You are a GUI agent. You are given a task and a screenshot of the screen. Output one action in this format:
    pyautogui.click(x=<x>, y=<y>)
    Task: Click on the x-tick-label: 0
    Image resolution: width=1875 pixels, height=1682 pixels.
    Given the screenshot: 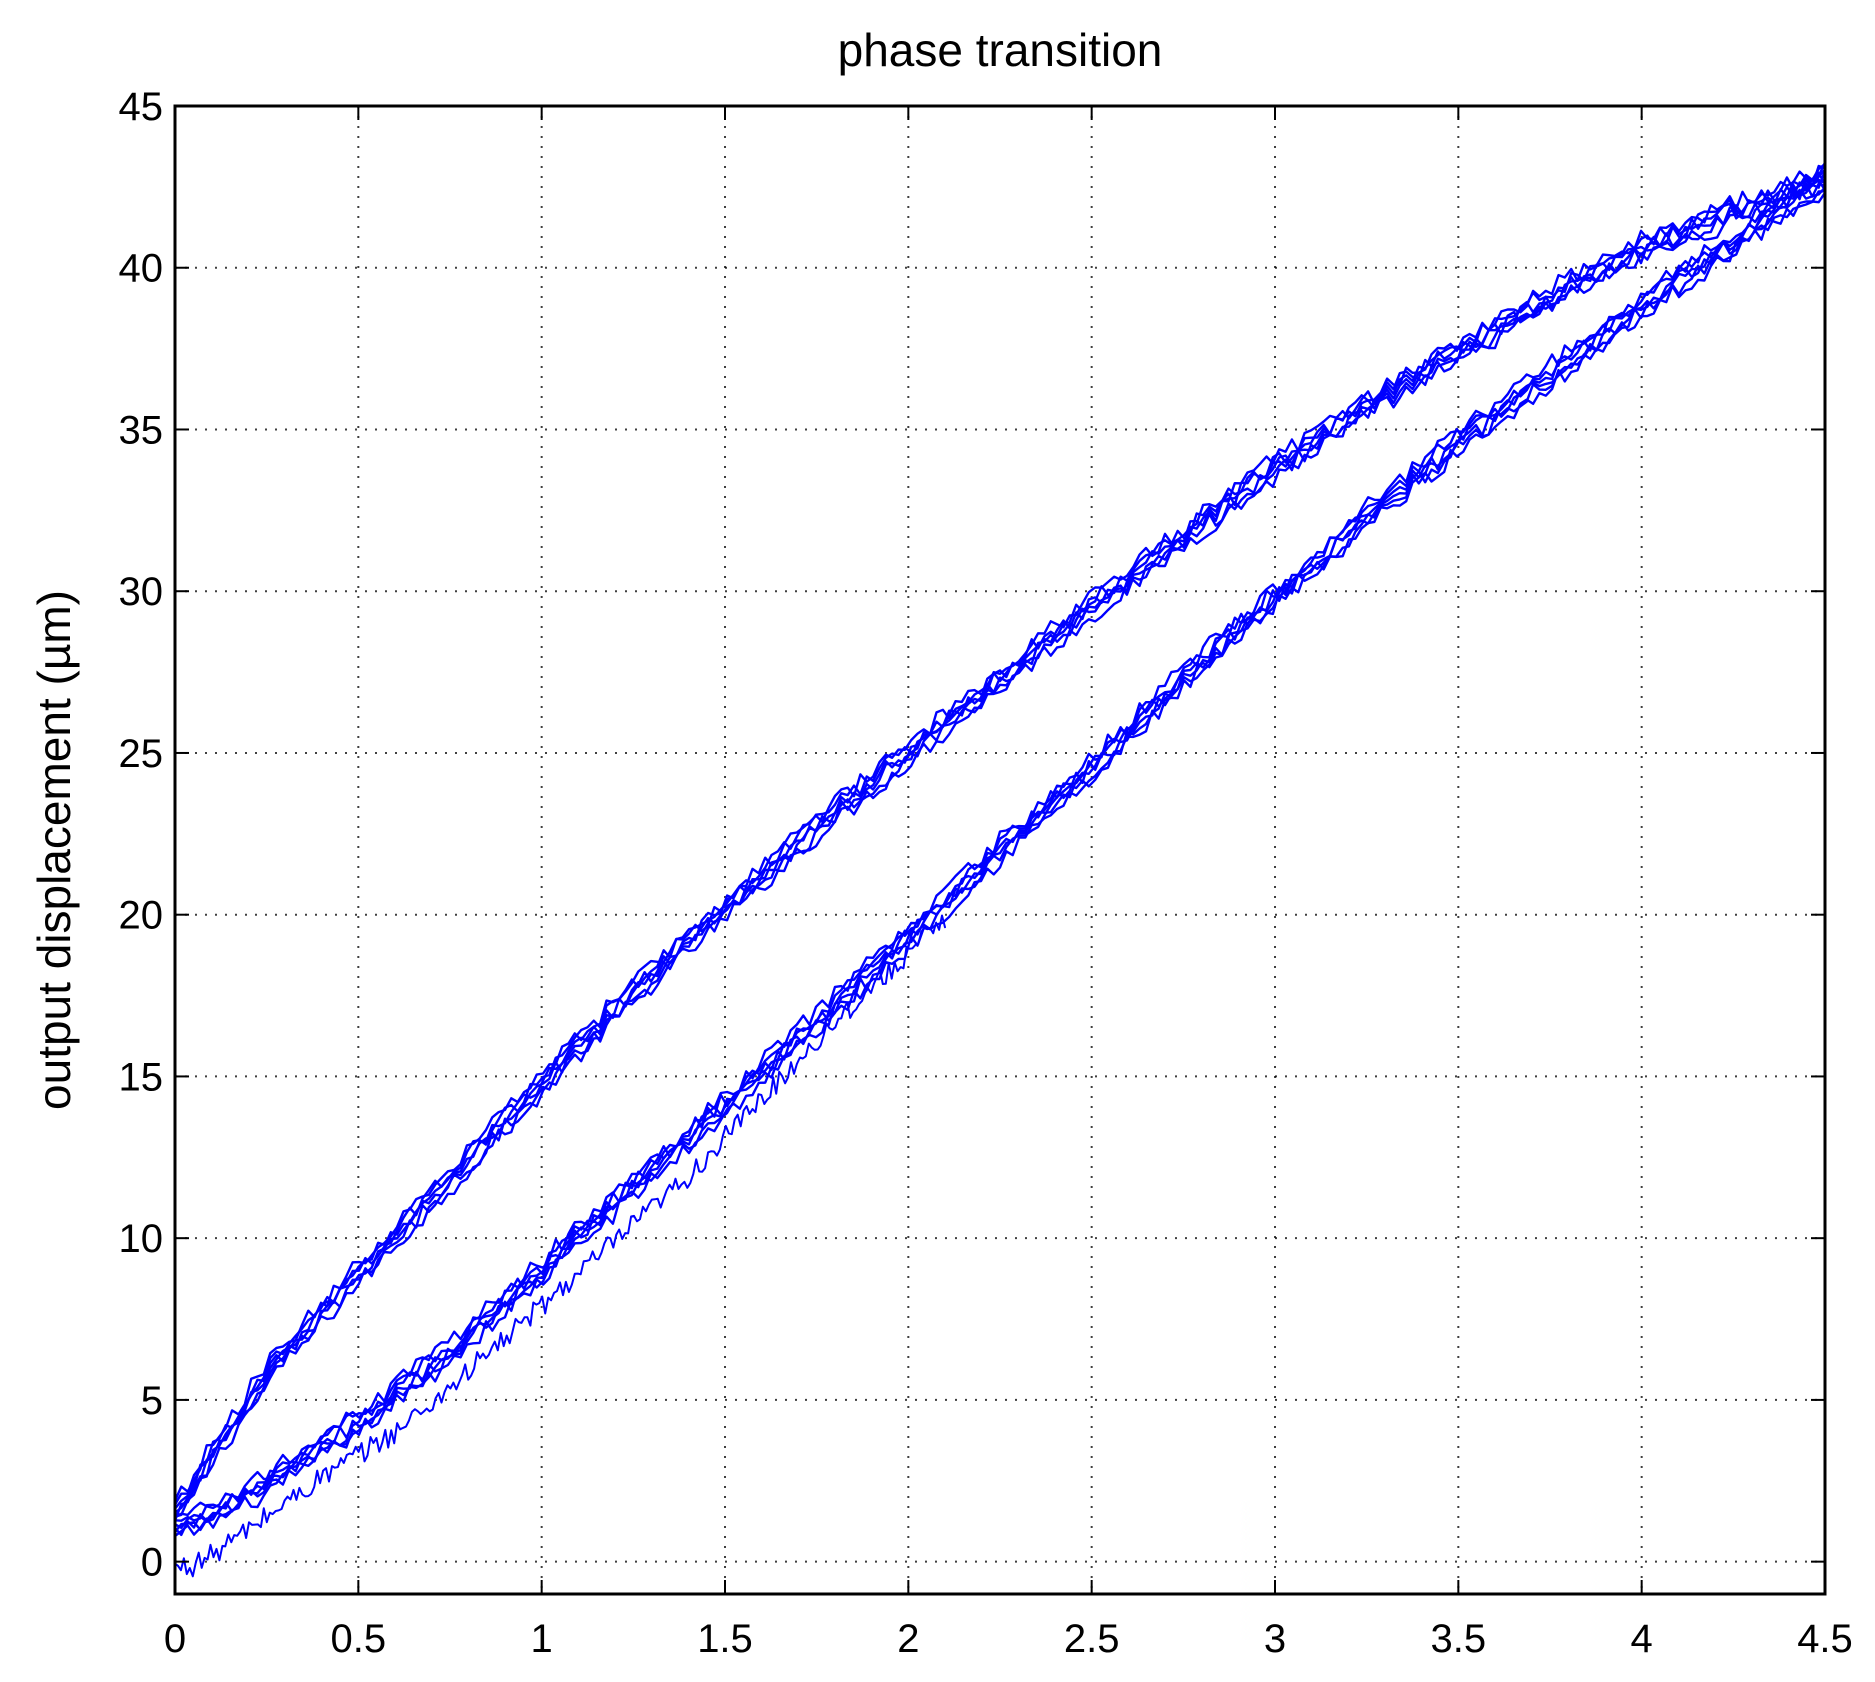 What is the action you would take?
    pyautogui.click(x=175, y=1639)
    